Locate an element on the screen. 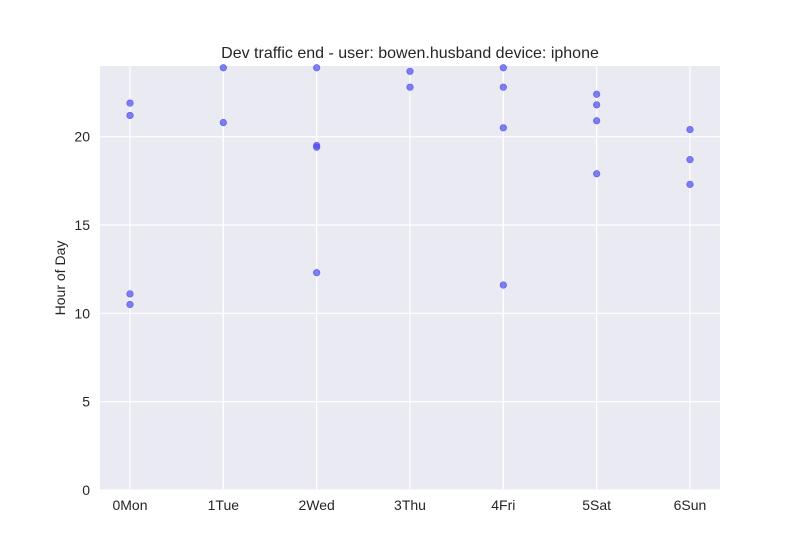  x-tick-labels: 0Mon 1Tue 2Wed 3Thu 4Fri 5Sat 6Sun is located at coordinates (409, 505).